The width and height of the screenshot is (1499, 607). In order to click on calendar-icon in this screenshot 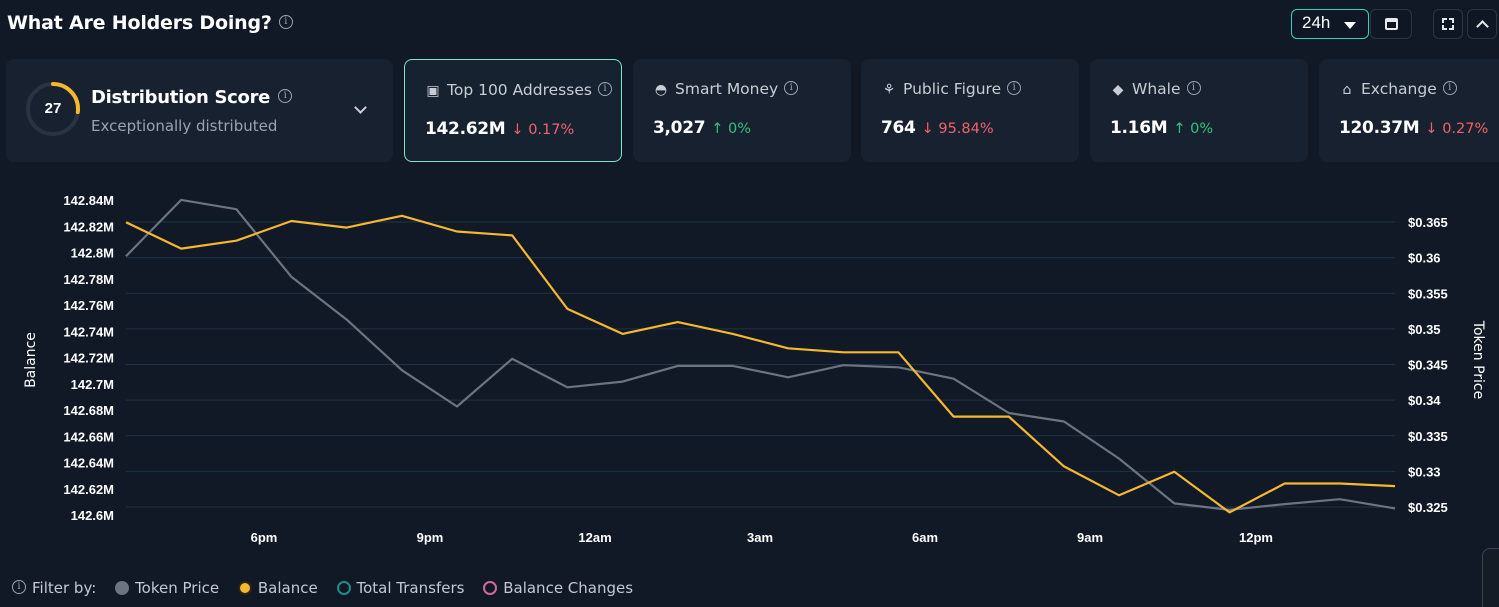, I will do `click(1391, 24)`.